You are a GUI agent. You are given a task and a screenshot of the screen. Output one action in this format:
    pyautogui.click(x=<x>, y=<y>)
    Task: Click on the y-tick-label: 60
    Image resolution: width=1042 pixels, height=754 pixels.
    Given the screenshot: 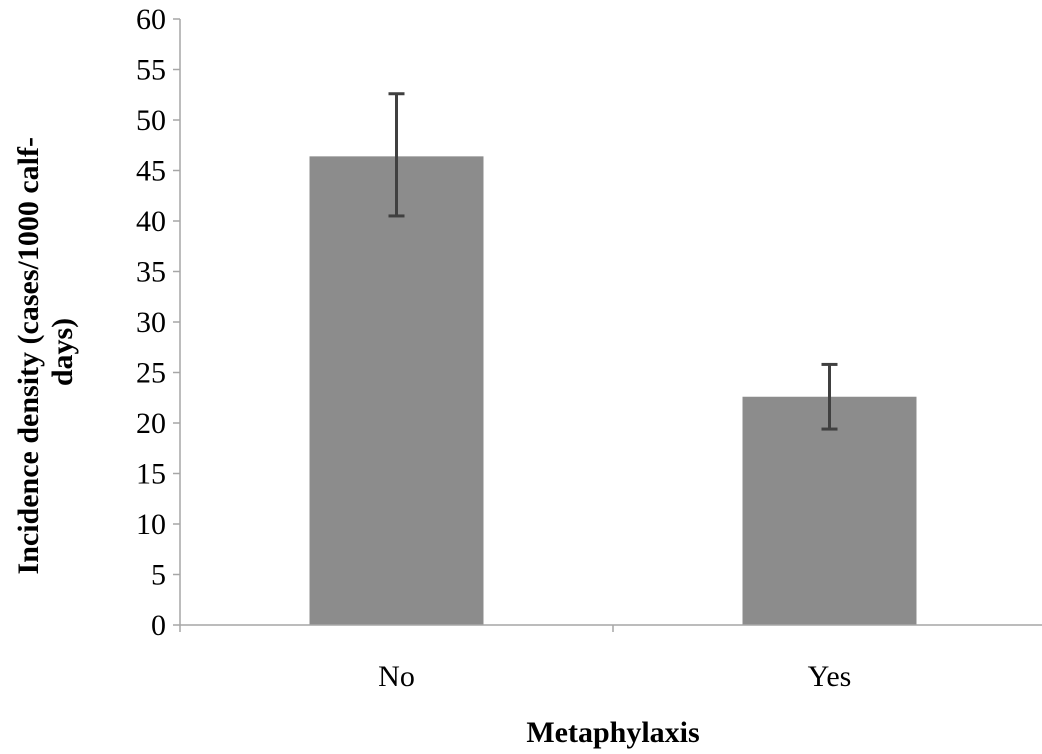 What is the action you would take?
    pyautogui.click(x=151, y=19)
    